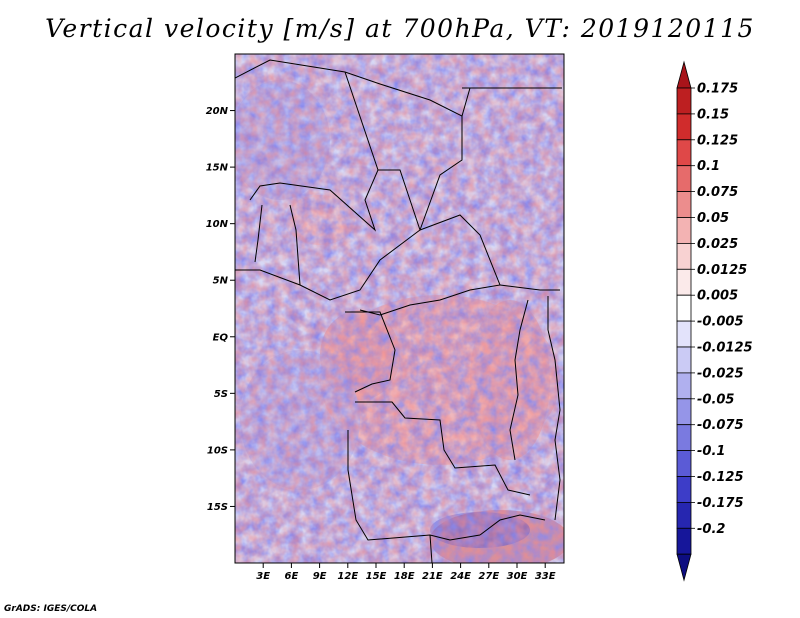 The height and width of the screenshot is (618, 800). Describe the element at coordinates (717, 140) in the screenshot. I see `colorbar-label: 0.125` at that location.